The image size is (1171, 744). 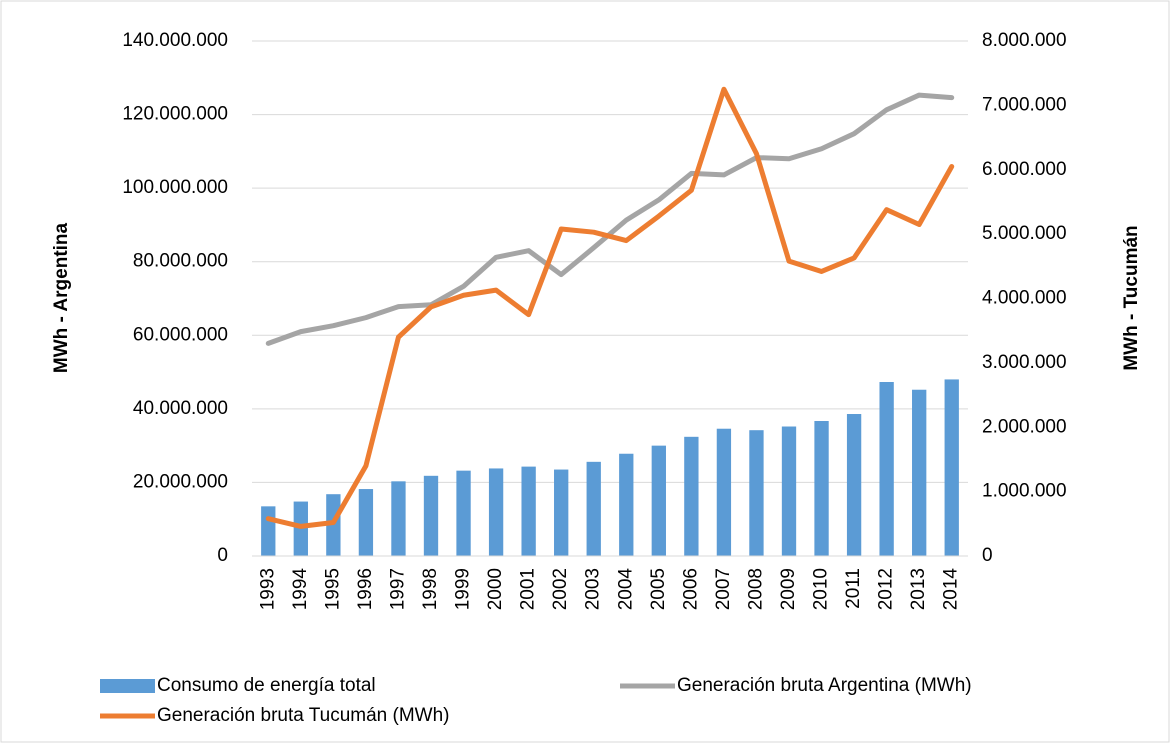 I want to click on x-tick-label: 2002, so click(x=560, y=589).